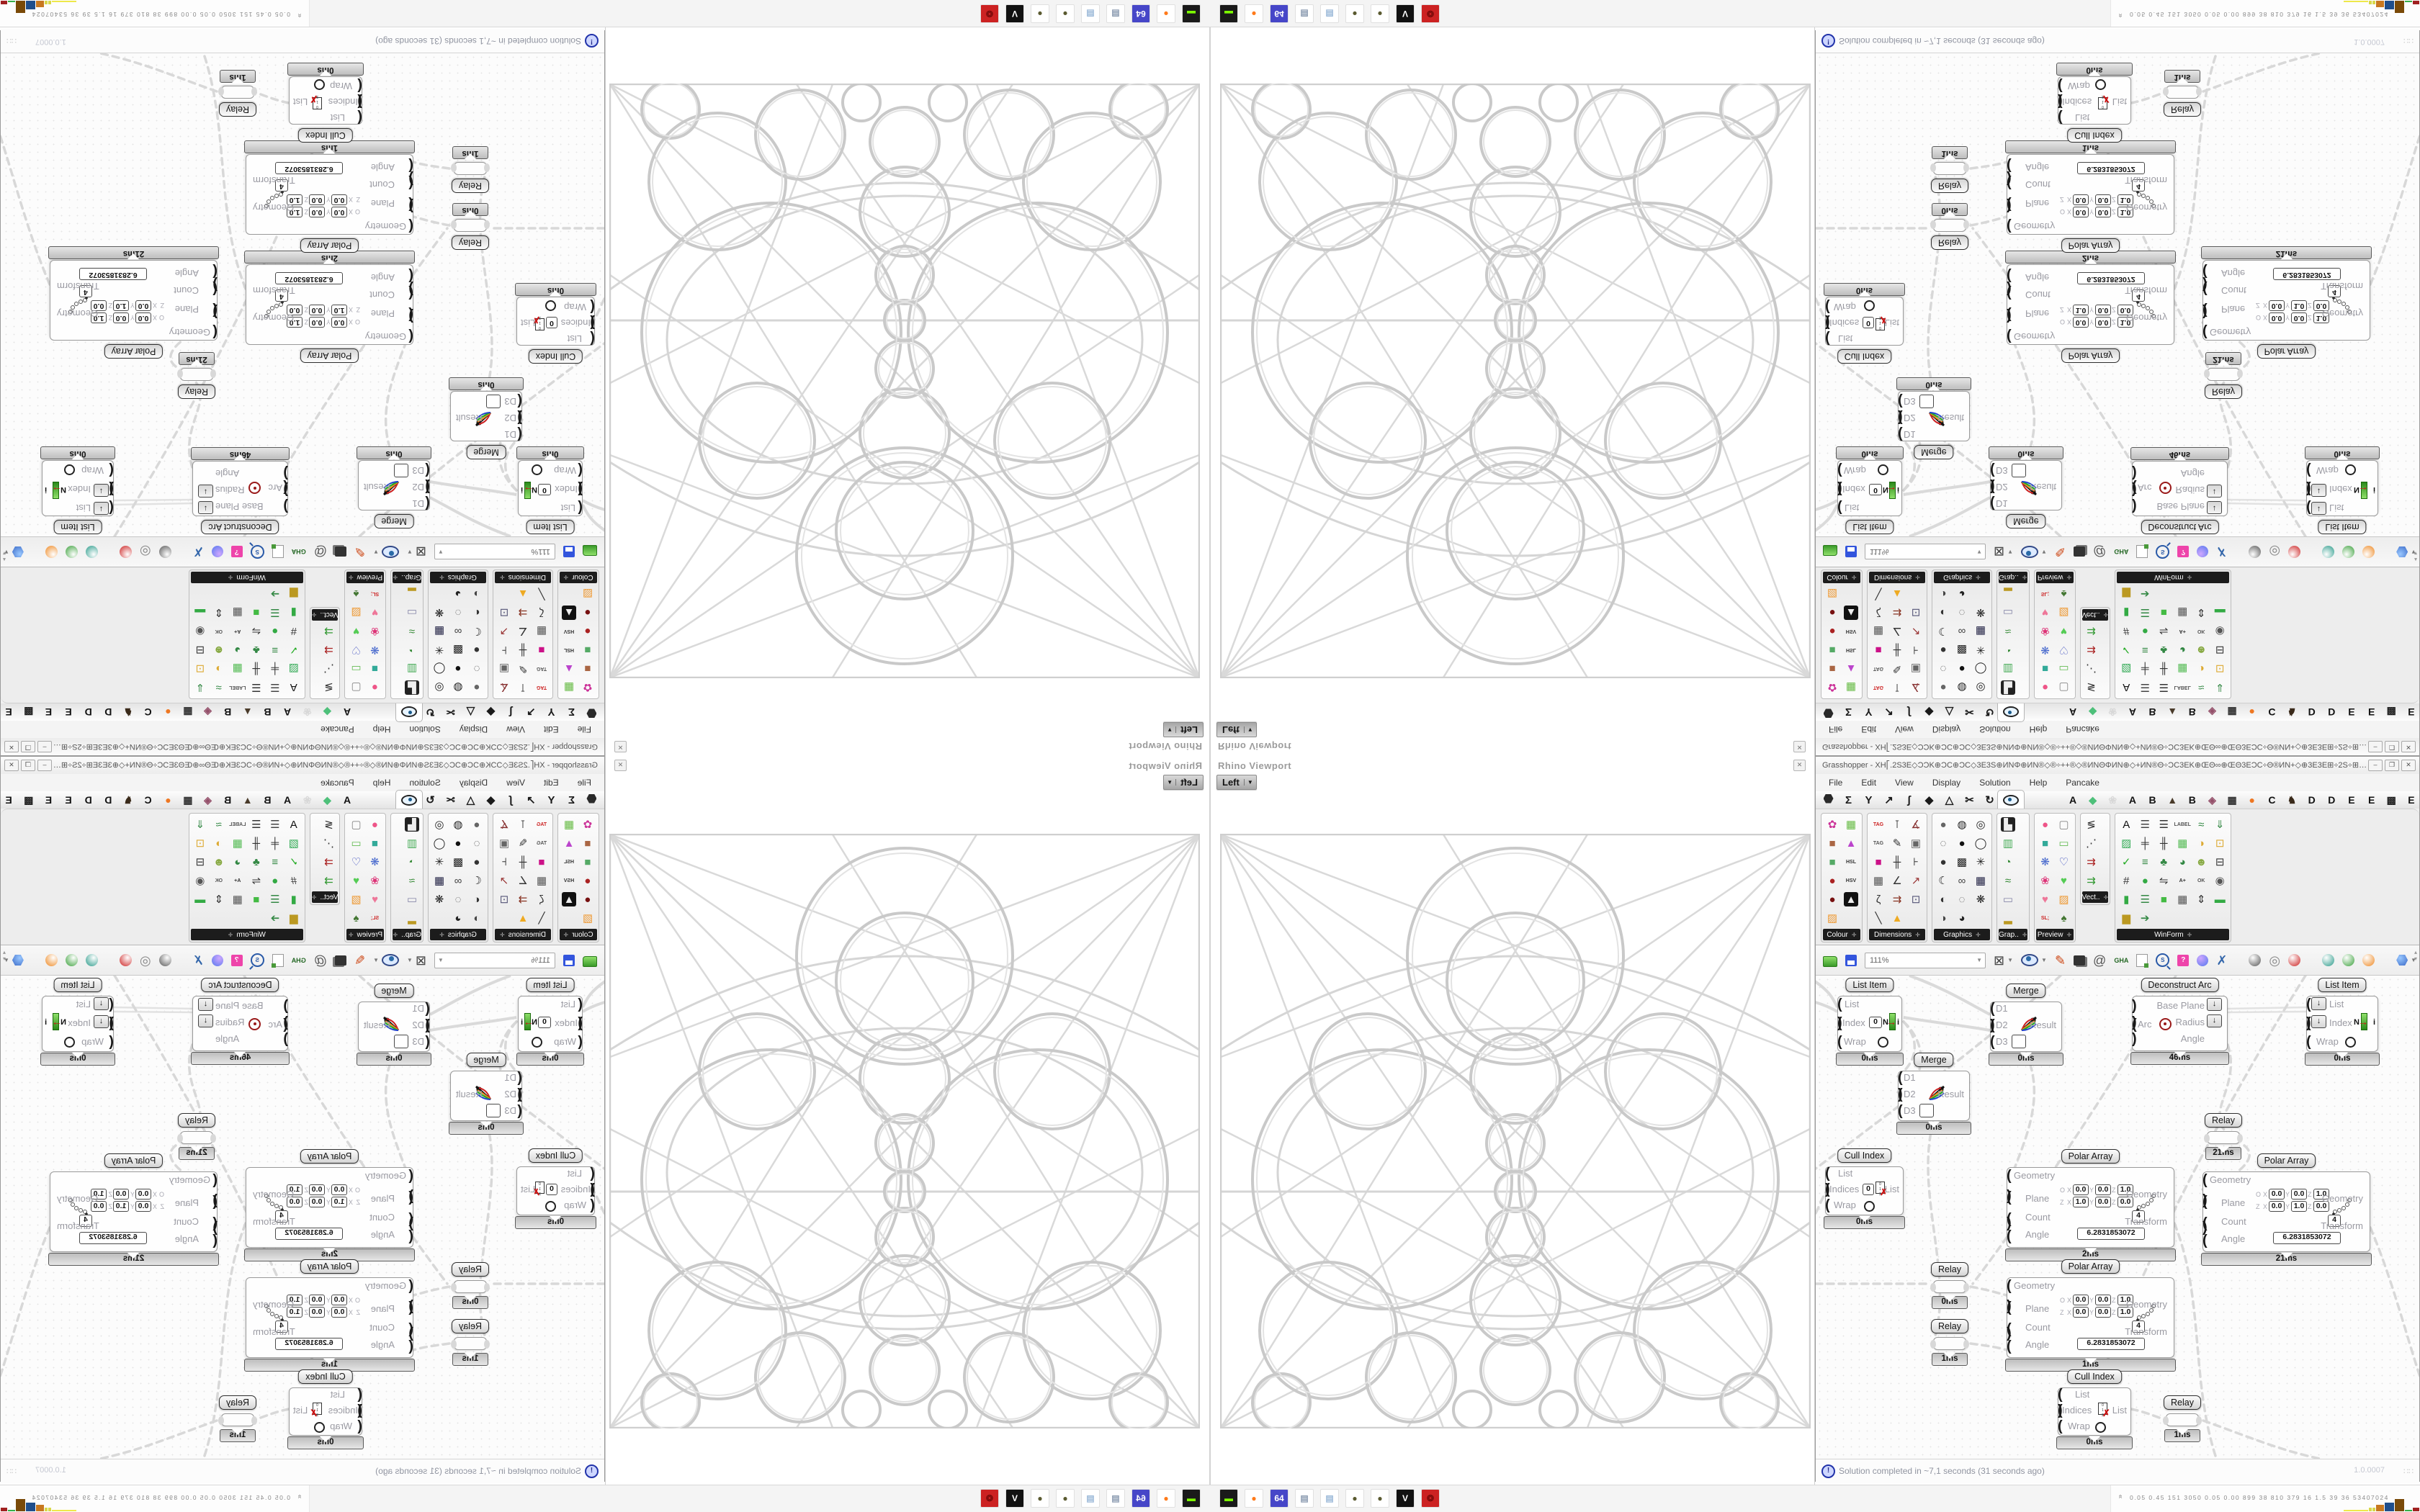 Image resolution: width=2420 pixels, height=1512 pixels. I want to click on sketch-pen-icon: ✎, so click(2060, 960).